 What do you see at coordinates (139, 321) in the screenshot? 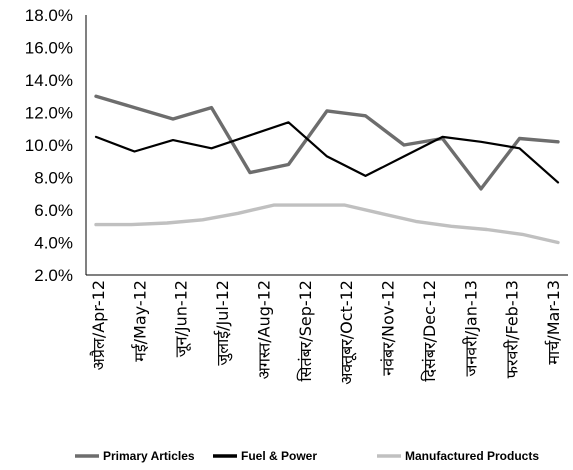
I see `x-category-label: मई/May-12` at bounding box center [139, 321].